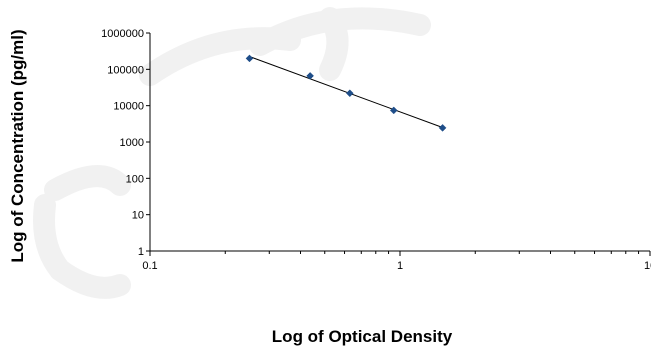  What do you see at coordinates (647, 266) in the screenshot?
I see `x-tick-label: 10` at bounding box center [647, 266].